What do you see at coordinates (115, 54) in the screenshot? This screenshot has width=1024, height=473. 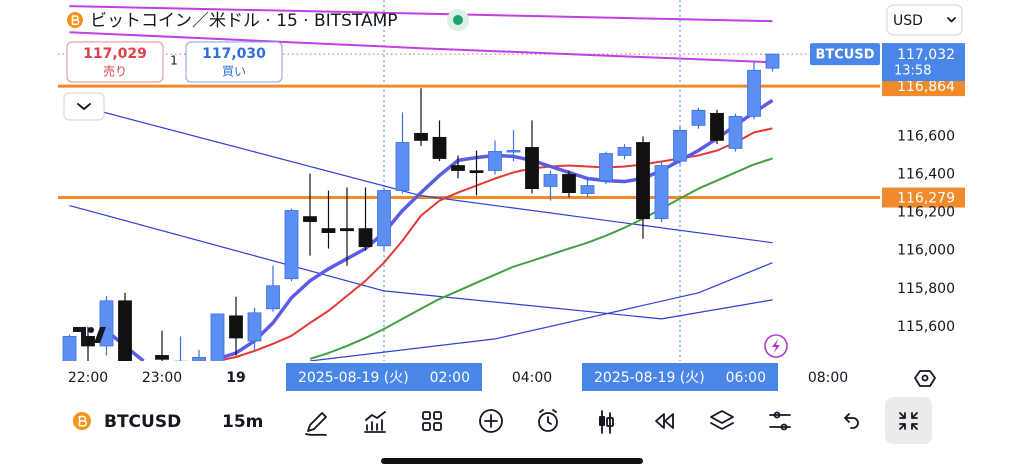 I see `sell-price: 117,029` at bounding box center [115, 54].